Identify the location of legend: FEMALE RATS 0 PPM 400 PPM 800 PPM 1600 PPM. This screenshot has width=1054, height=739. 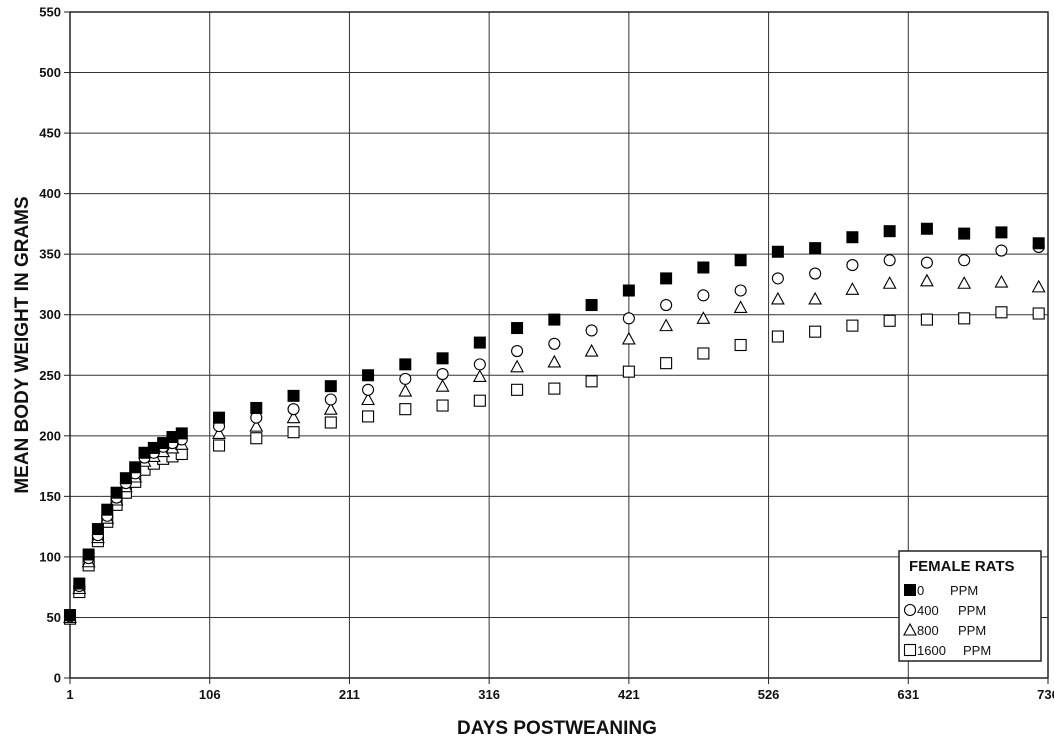
(970, 606).